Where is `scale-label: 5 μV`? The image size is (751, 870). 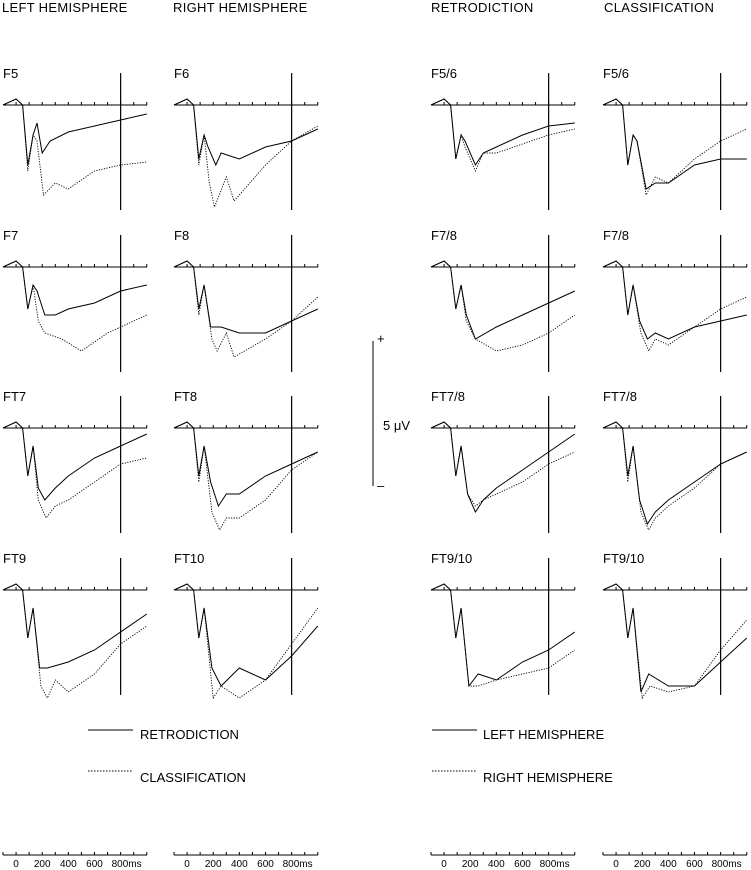
scale-label: 5 μV is located at coordinates (396, 425).